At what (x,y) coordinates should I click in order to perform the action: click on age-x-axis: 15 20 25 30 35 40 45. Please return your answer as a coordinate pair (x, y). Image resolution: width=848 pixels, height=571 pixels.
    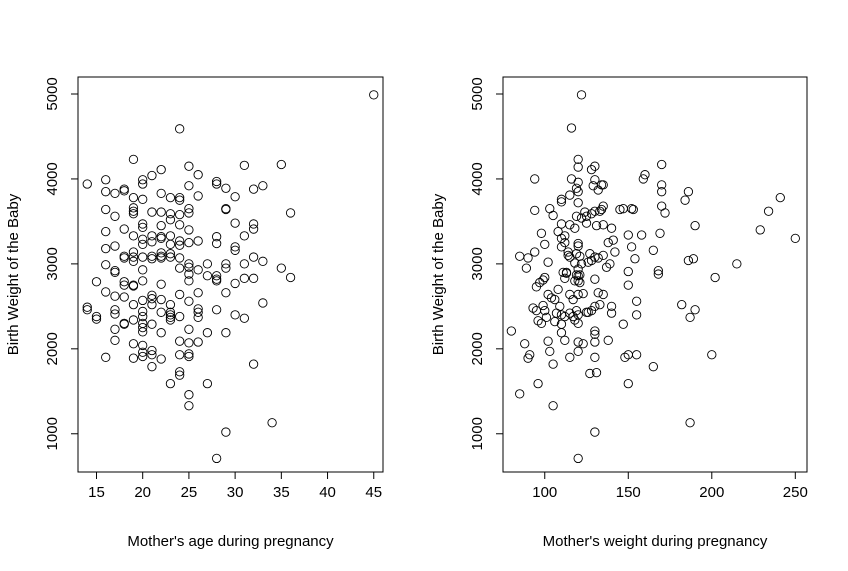
    Looking at the image, I should click on (235, 486).